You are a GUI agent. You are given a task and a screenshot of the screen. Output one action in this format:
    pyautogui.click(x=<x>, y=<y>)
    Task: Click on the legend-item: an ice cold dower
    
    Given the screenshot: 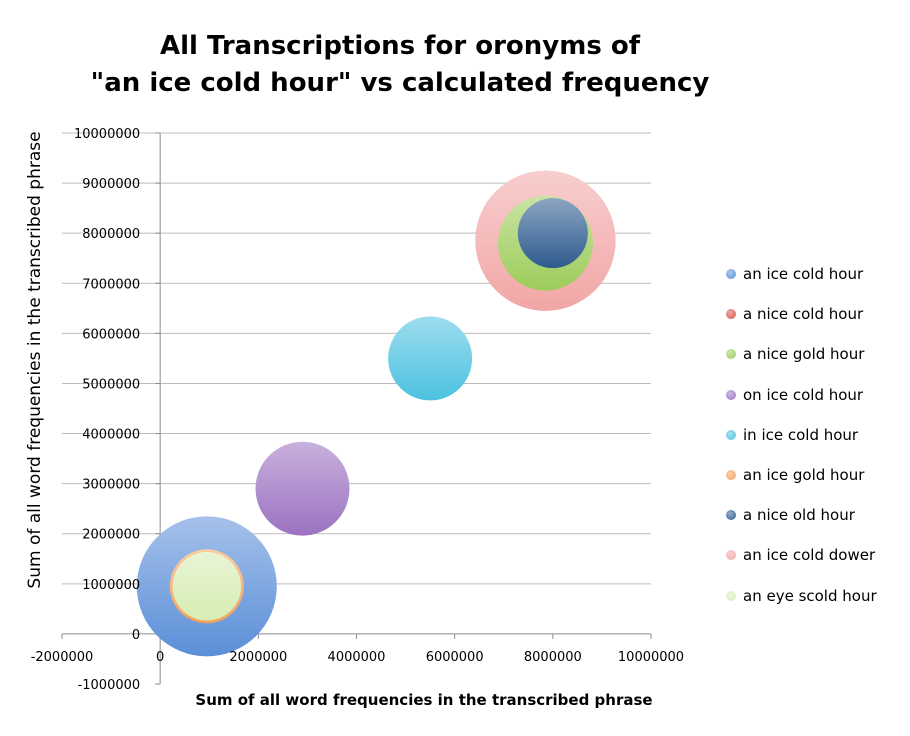 What is the action you would take?
    pyautogui.click(x=816, y=555)
    